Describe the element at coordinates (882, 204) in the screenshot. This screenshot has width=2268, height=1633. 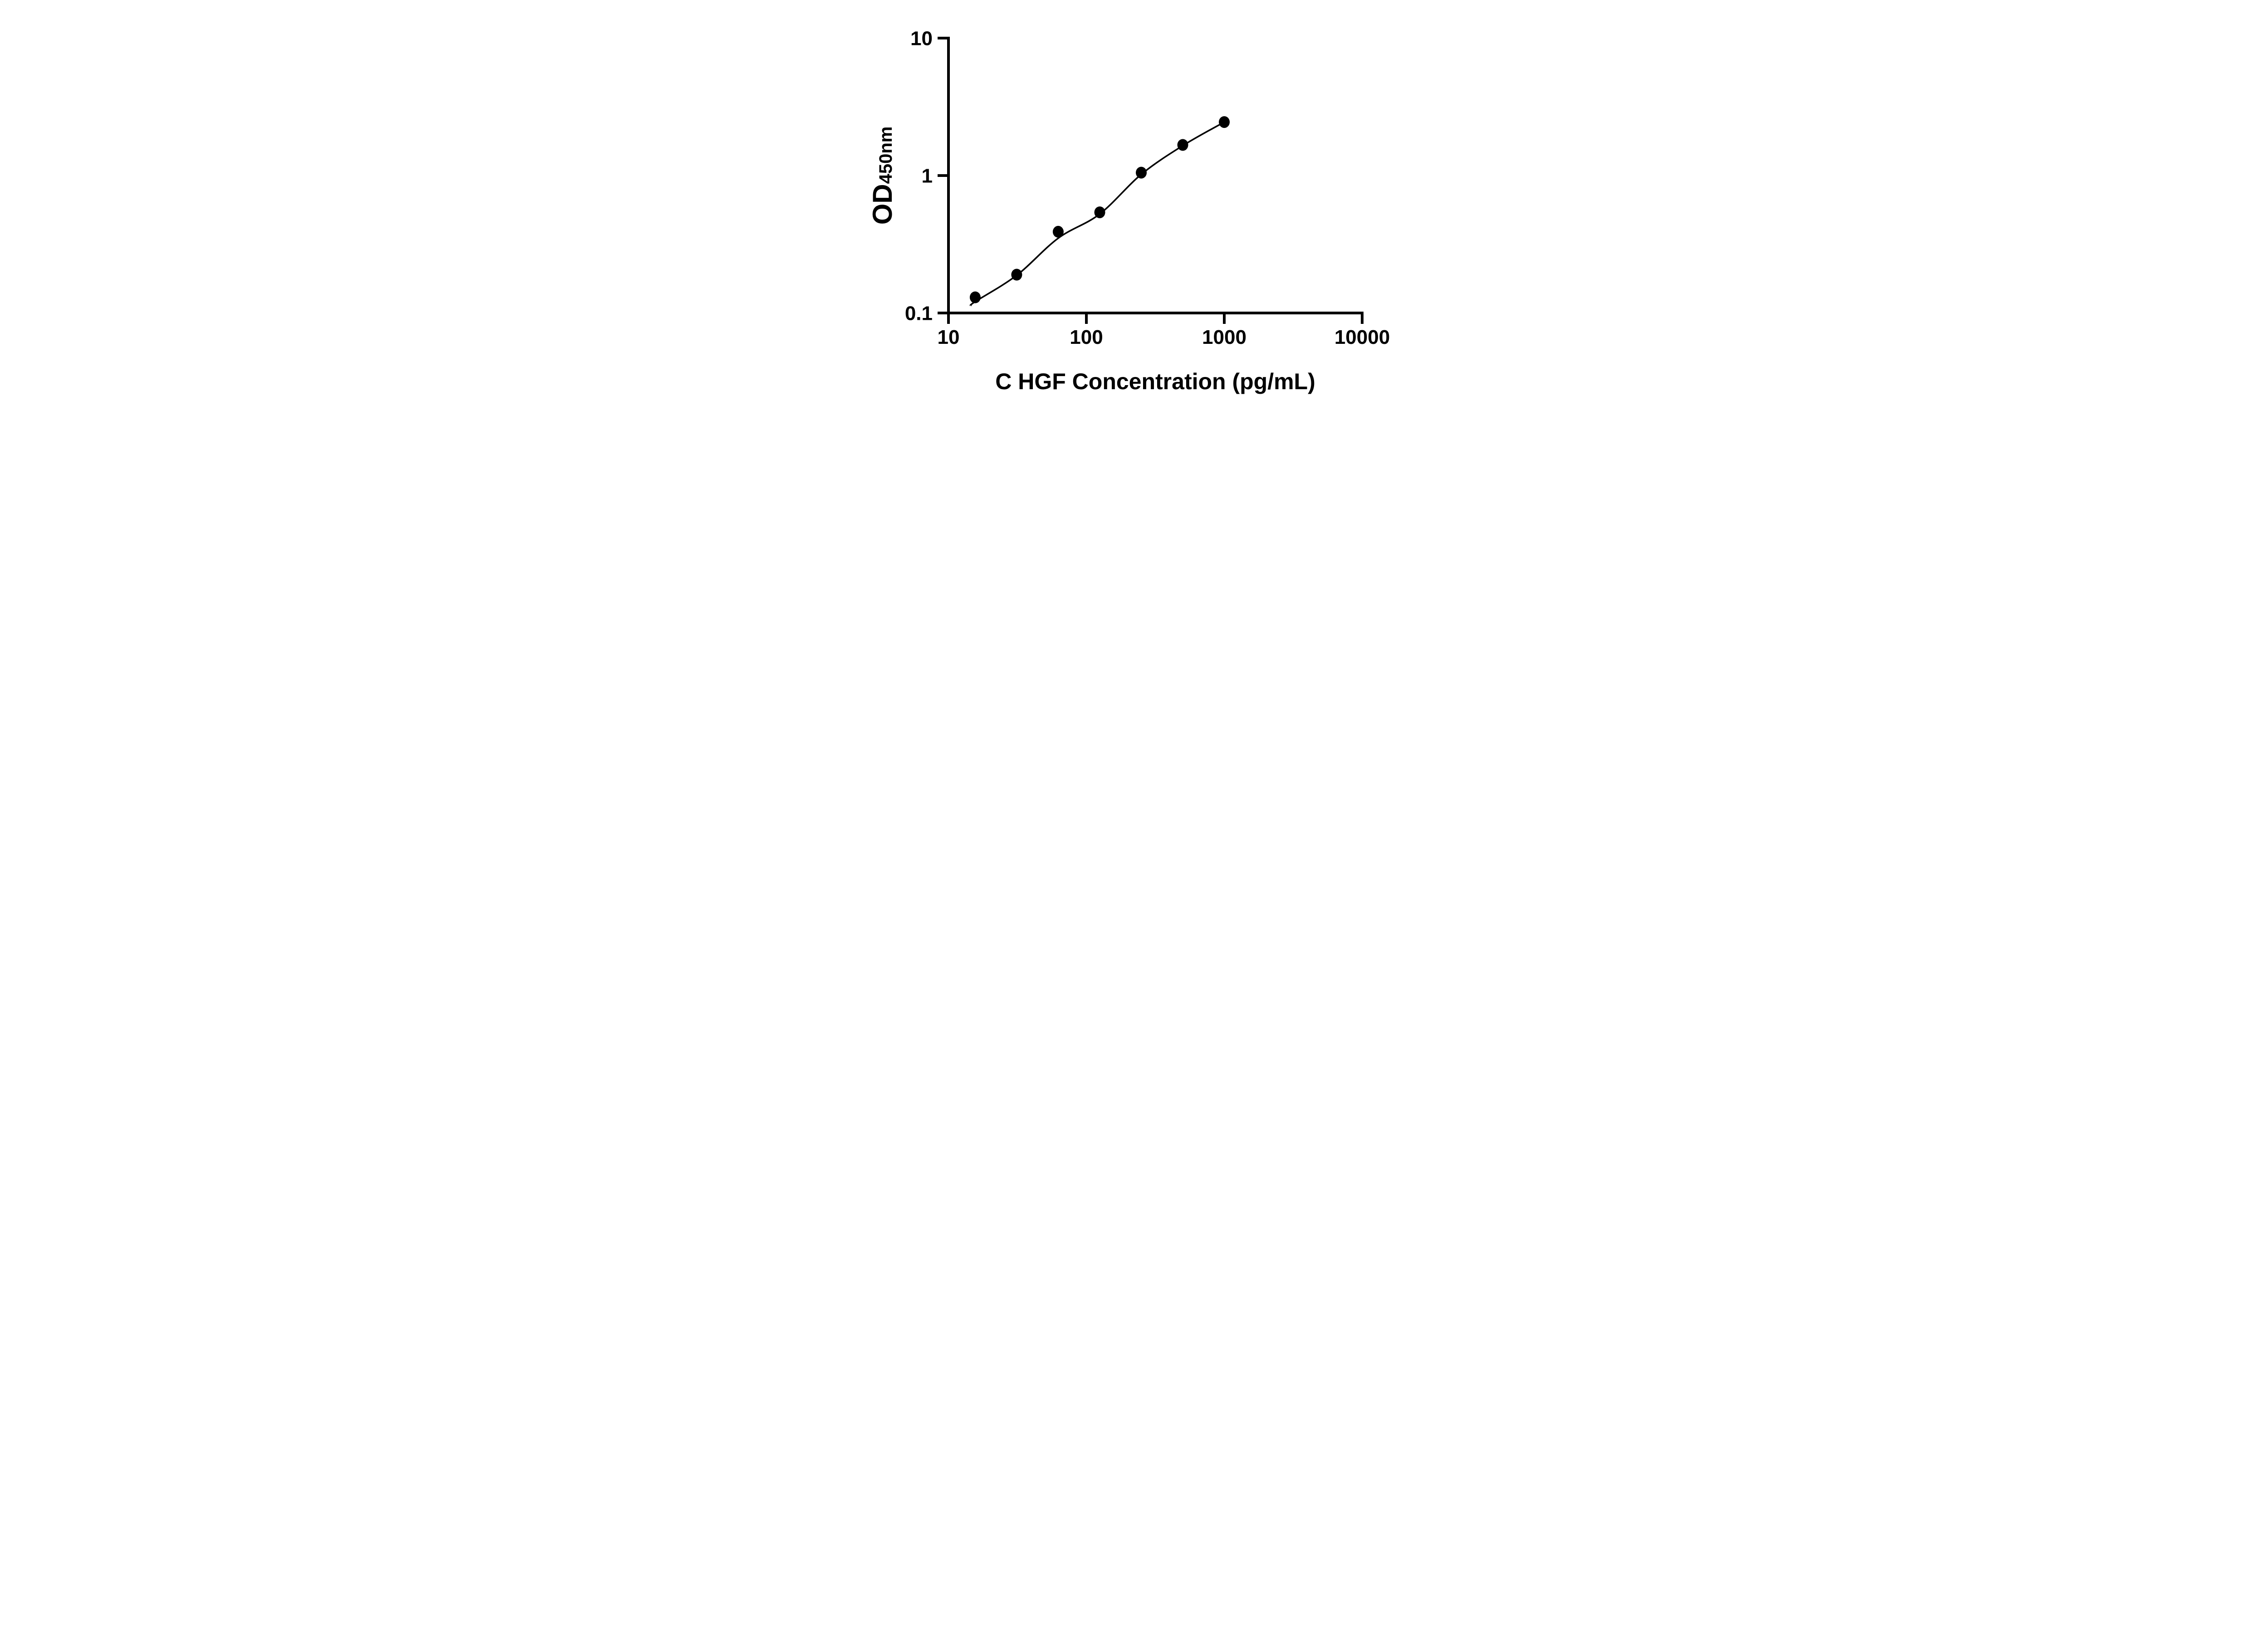
I see `y-axis-title-main: OD` at that location.